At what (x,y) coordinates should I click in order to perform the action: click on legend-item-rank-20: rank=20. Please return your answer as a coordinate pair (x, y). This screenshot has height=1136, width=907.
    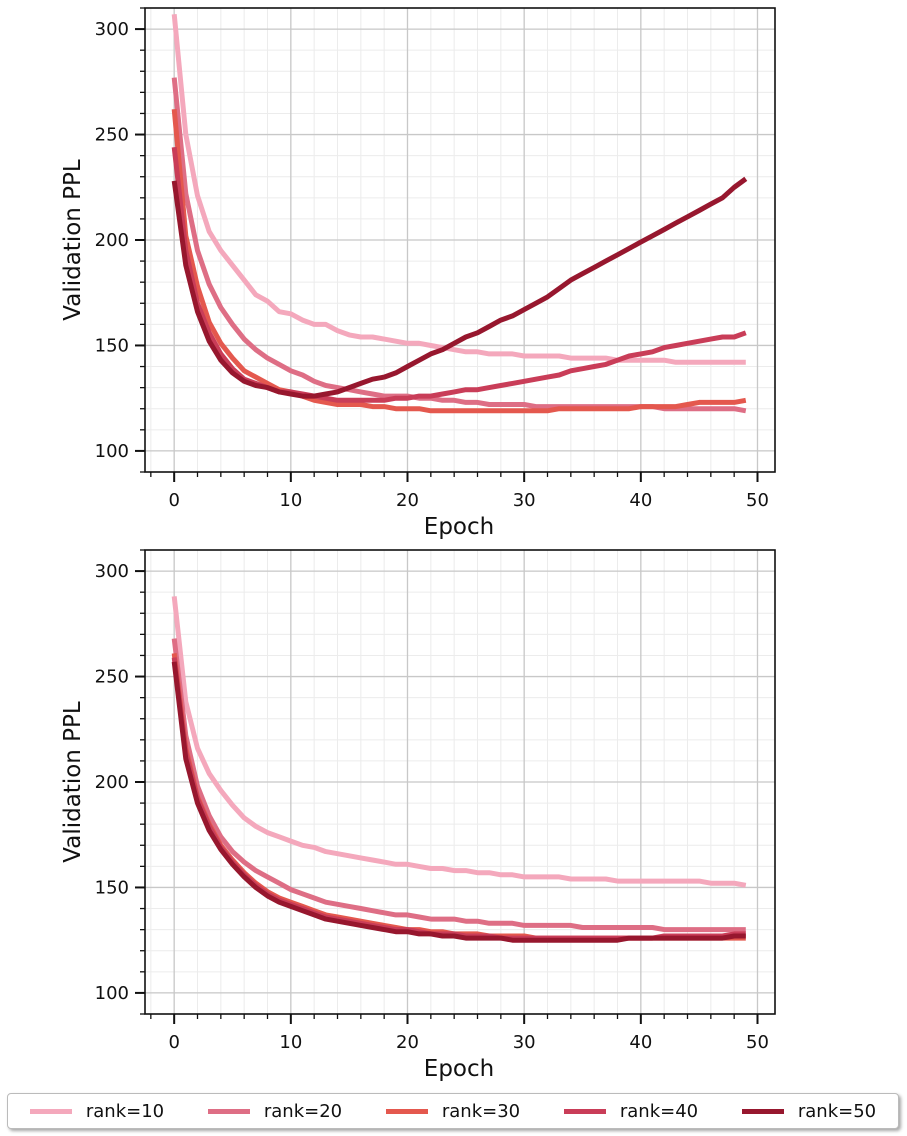
    Looking at the image, I should click on (275, 1111).